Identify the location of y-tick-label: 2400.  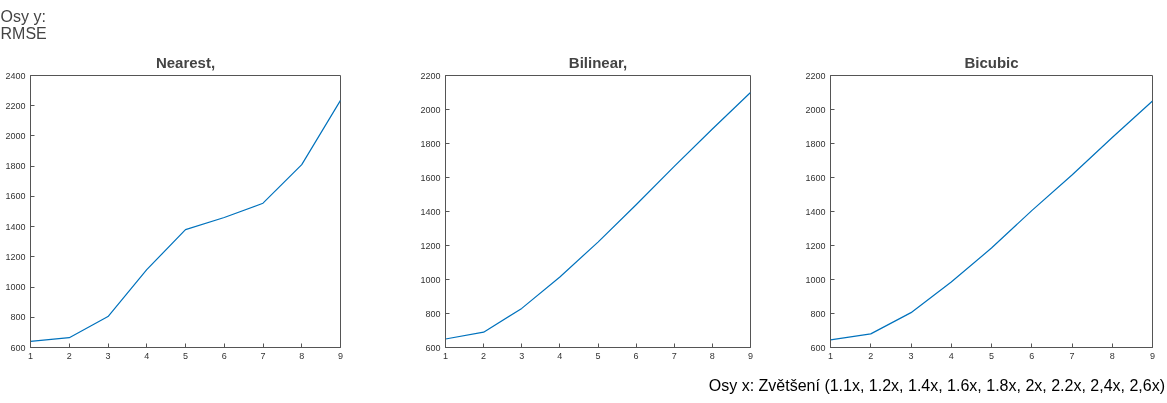
(15, 75).